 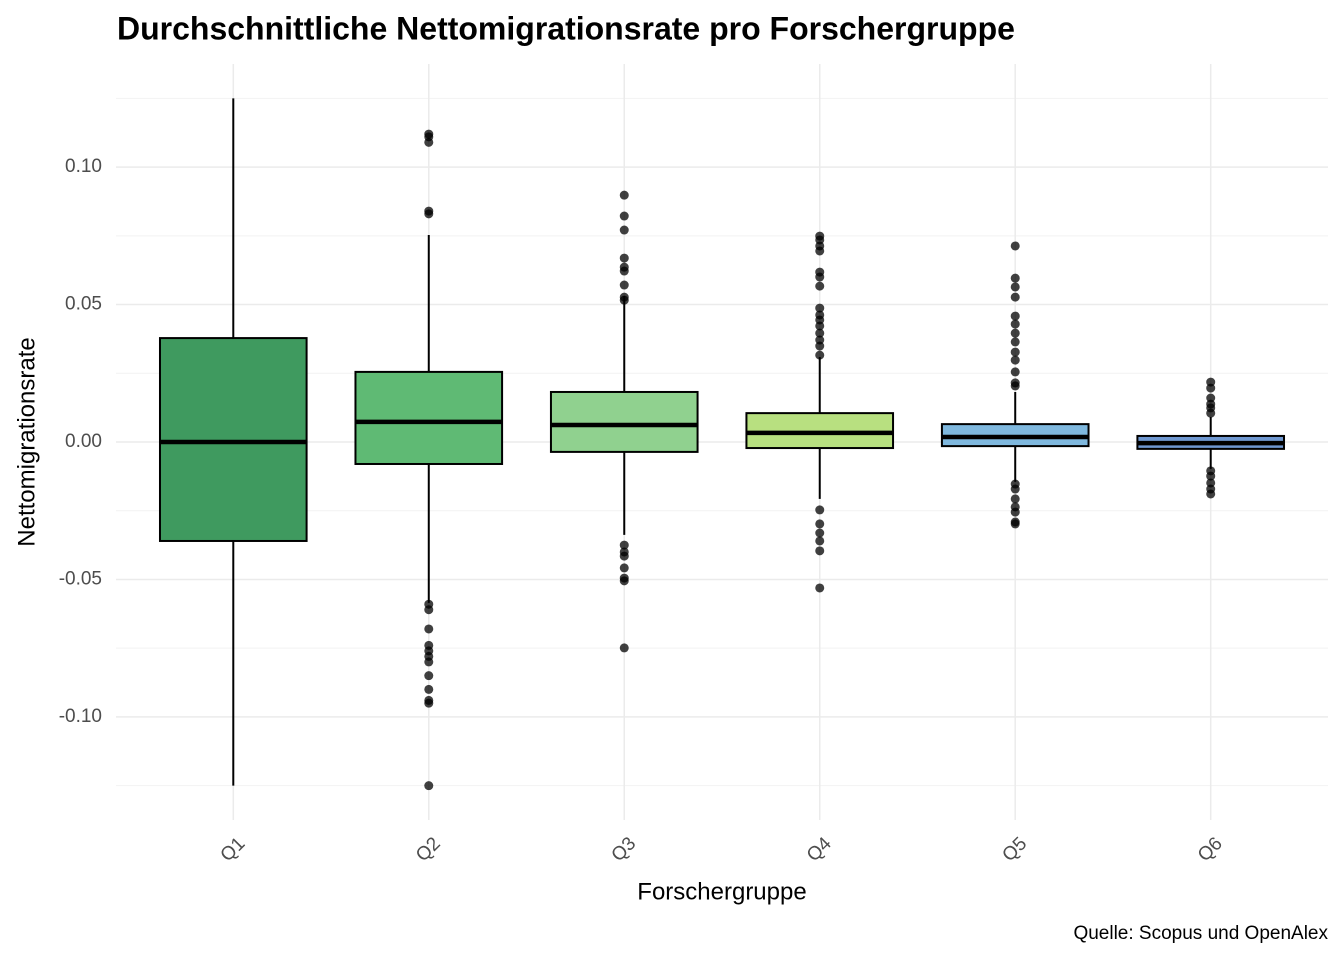 What do you see at coordinates (26, 441) in the screenshot?
I see `y-axis-label: Nettomigrationsrate` at bounding box center [26, 441].